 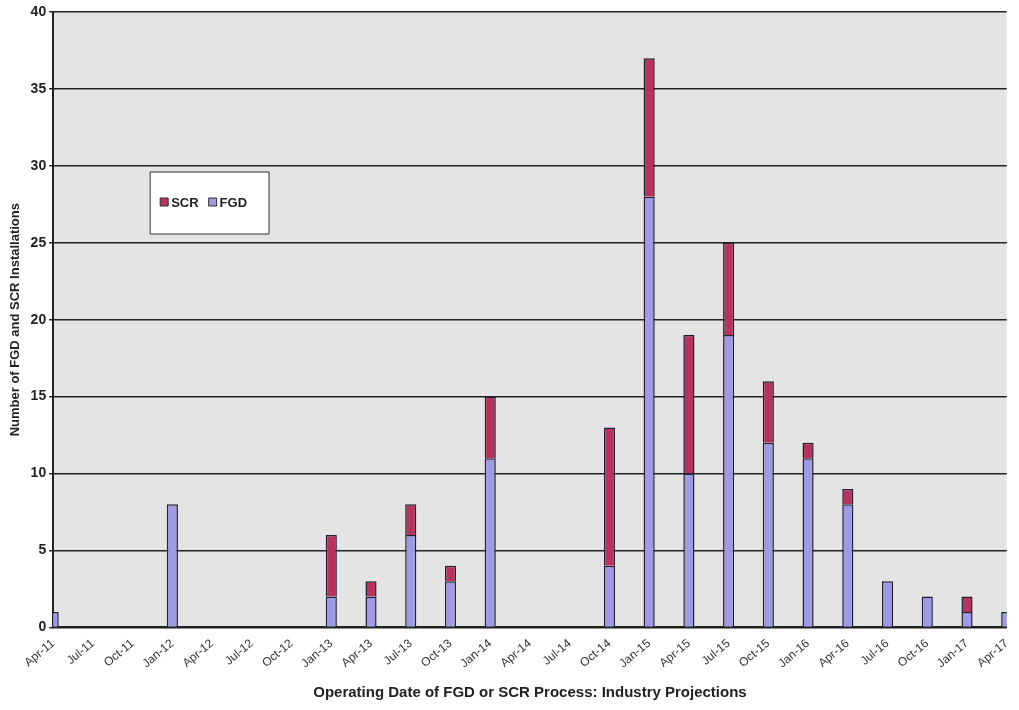 What do you see at coordinates (15, 320) in the screenshot?
I see `y-axis-title: Number of FGD and SCR Installations` at bounding box center [15, 320].